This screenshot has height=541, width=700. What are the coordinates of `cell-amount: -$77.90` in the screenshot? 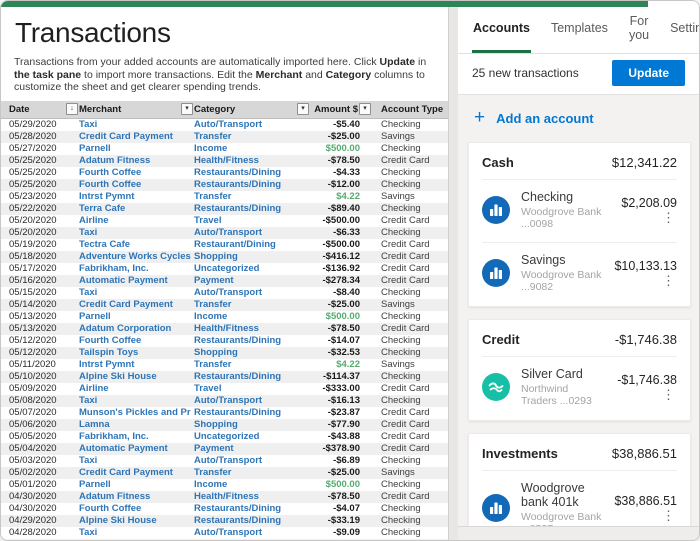 It's located at (343, 425).